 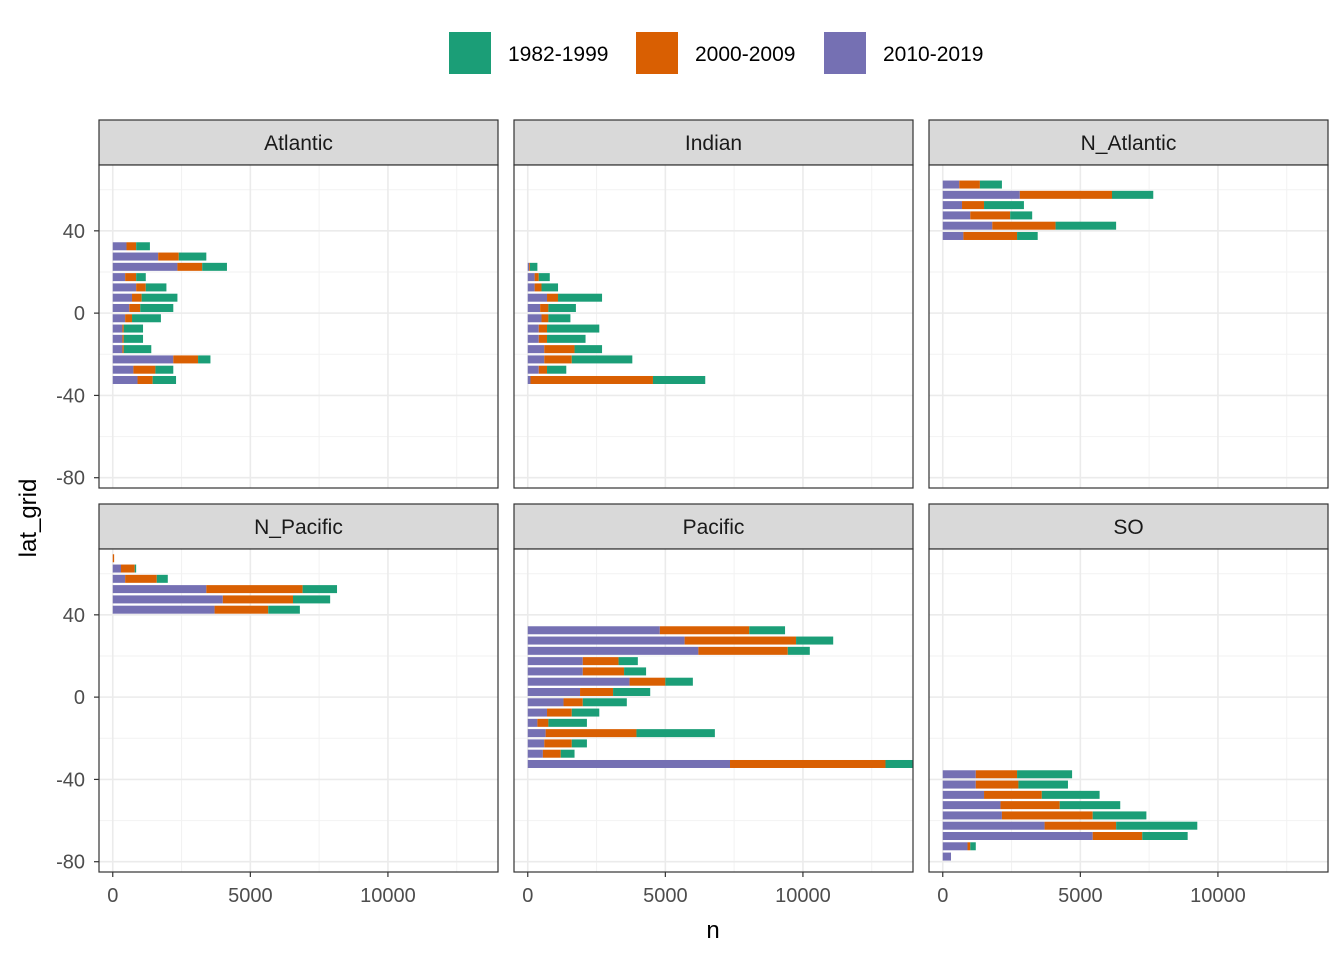 I want to click on legend: 1982-1999 2000-2009 2010-2019, so click(x=716, y=53).